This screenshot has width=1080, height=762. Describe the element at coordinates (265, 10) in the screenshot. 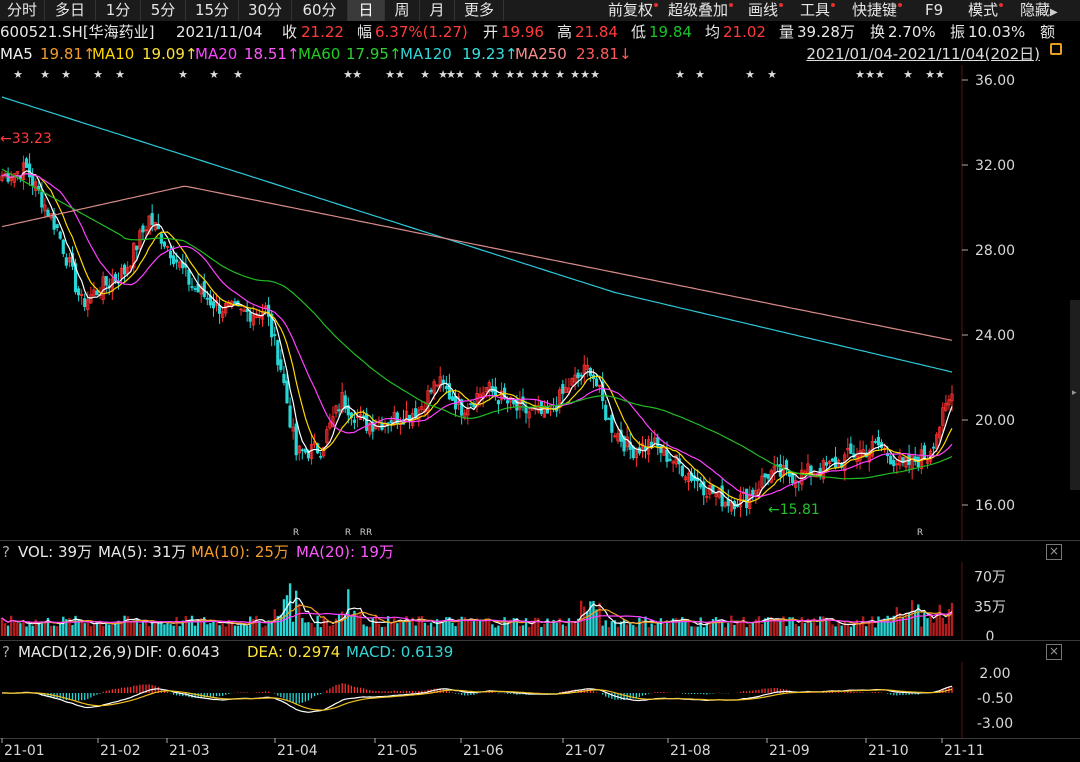

I see `tab-30min: 30分` at that location.